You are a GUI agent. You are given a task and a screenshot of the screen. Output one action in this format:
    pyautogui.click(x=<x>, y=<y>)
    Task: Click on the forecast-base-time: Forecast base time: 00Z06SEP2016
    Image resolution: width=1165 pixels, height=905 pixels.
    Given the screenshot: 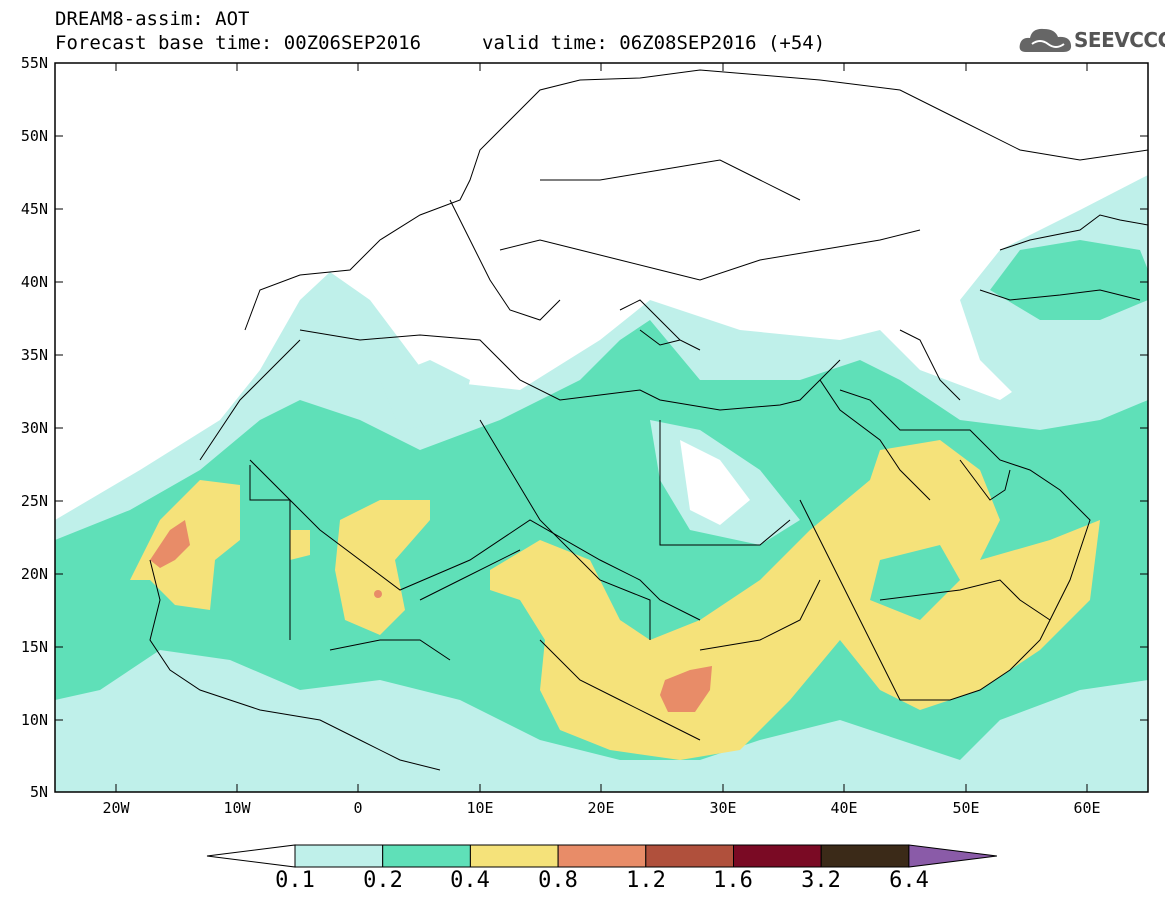 What is the action you would take?
    pyautogui.click(x=238, y=43)
    